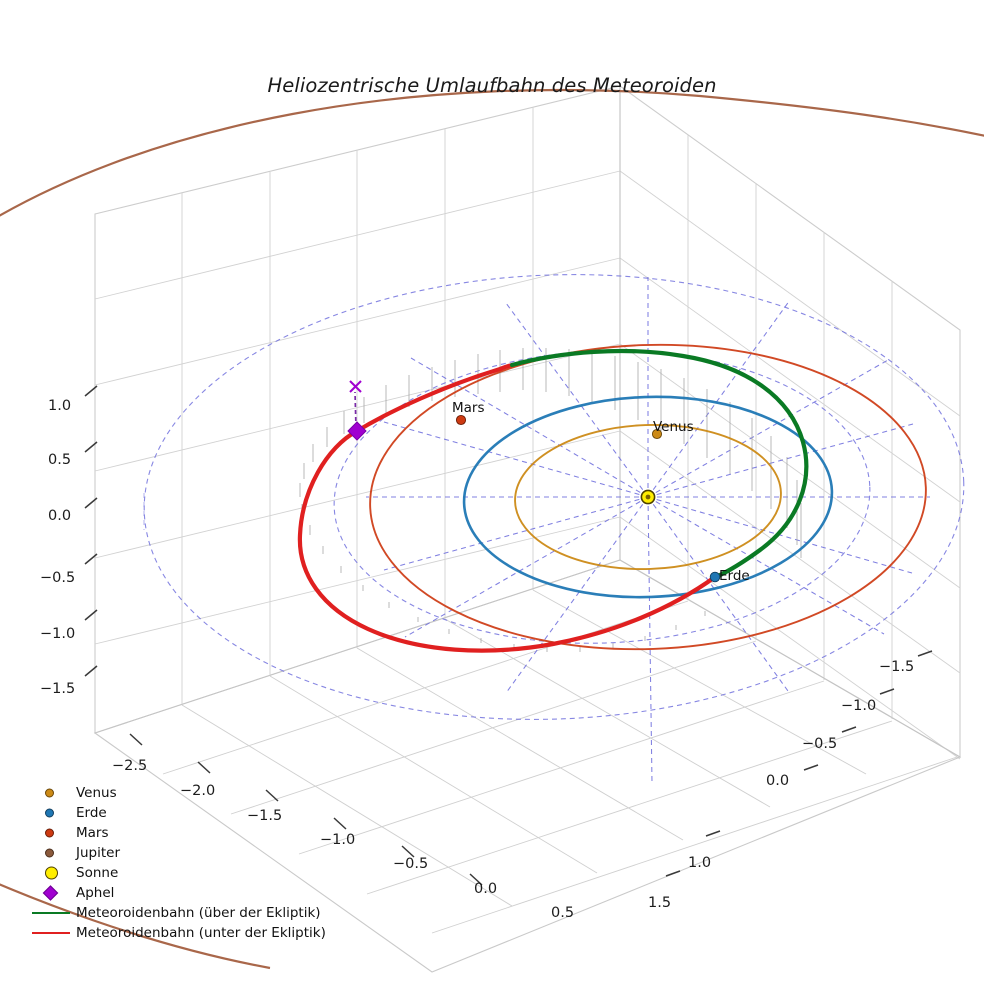 The image size is (984, 984). I want to click on axis-tick-bottom-6: 0.5, so click(563, 913).